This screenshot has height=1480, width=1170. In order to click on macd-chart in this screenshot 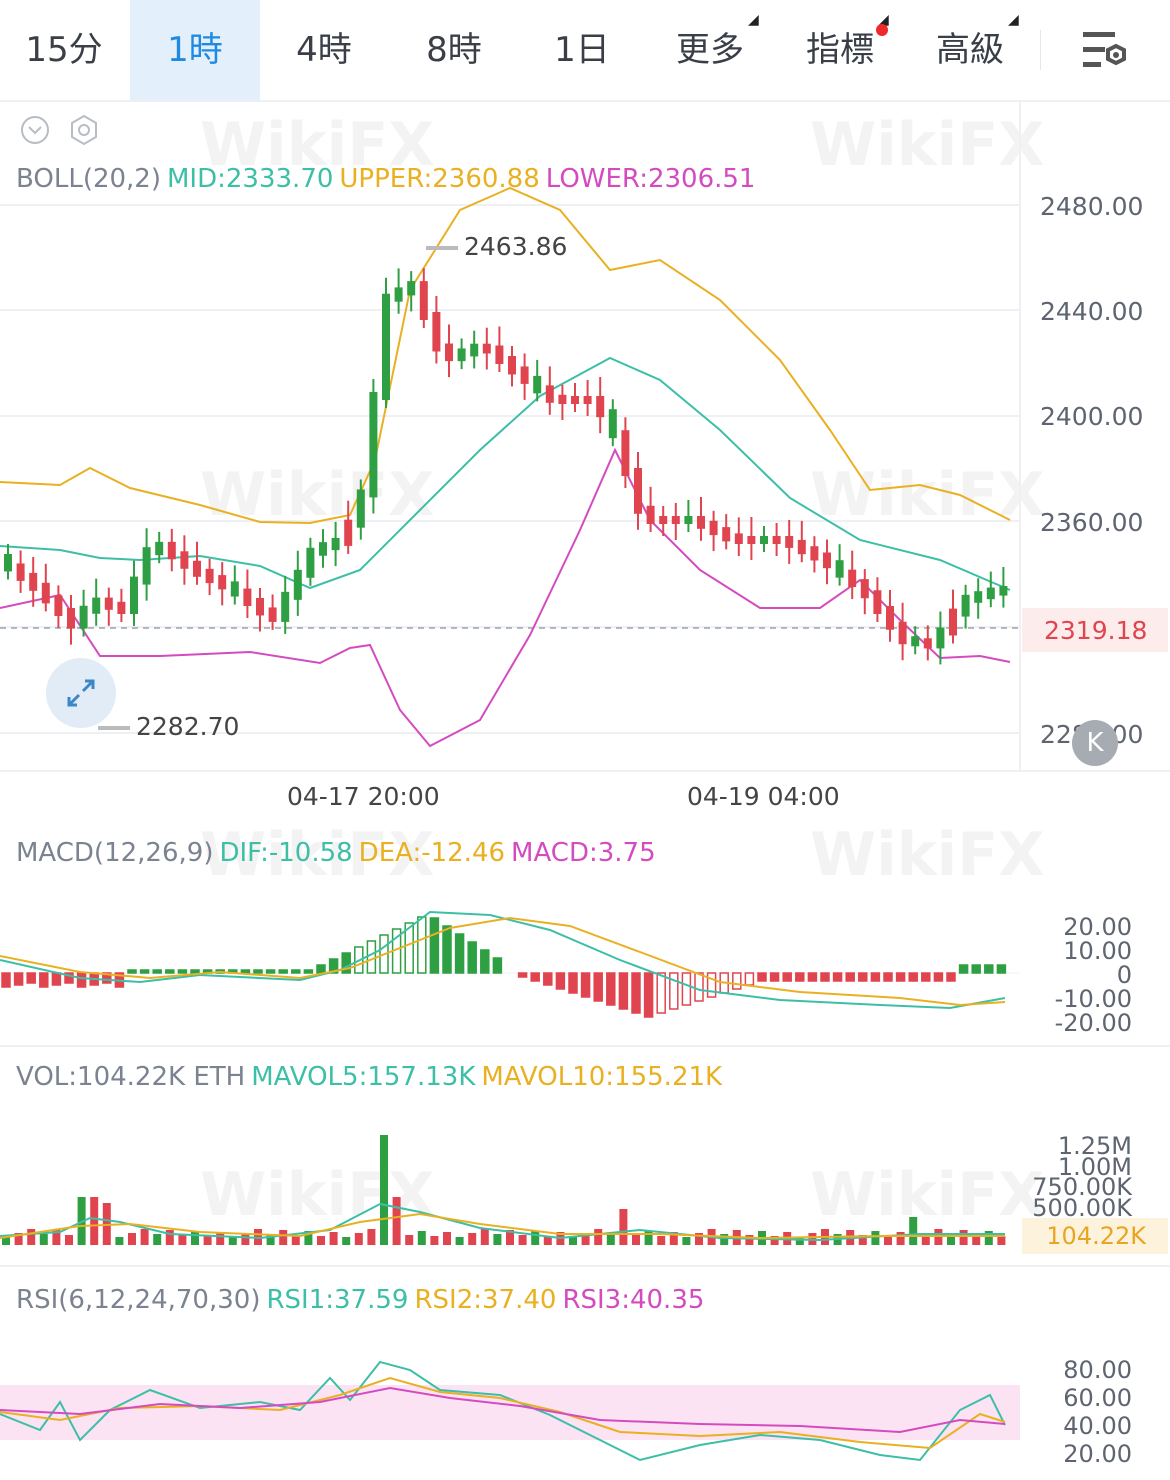, I will do `click(585, 955)`.